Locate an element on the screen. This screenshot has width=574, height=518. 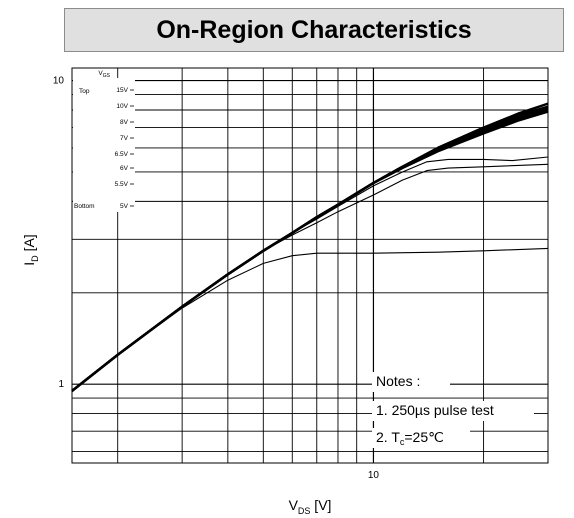
notes-heading: Notes : is located at coordinates (398, 381).